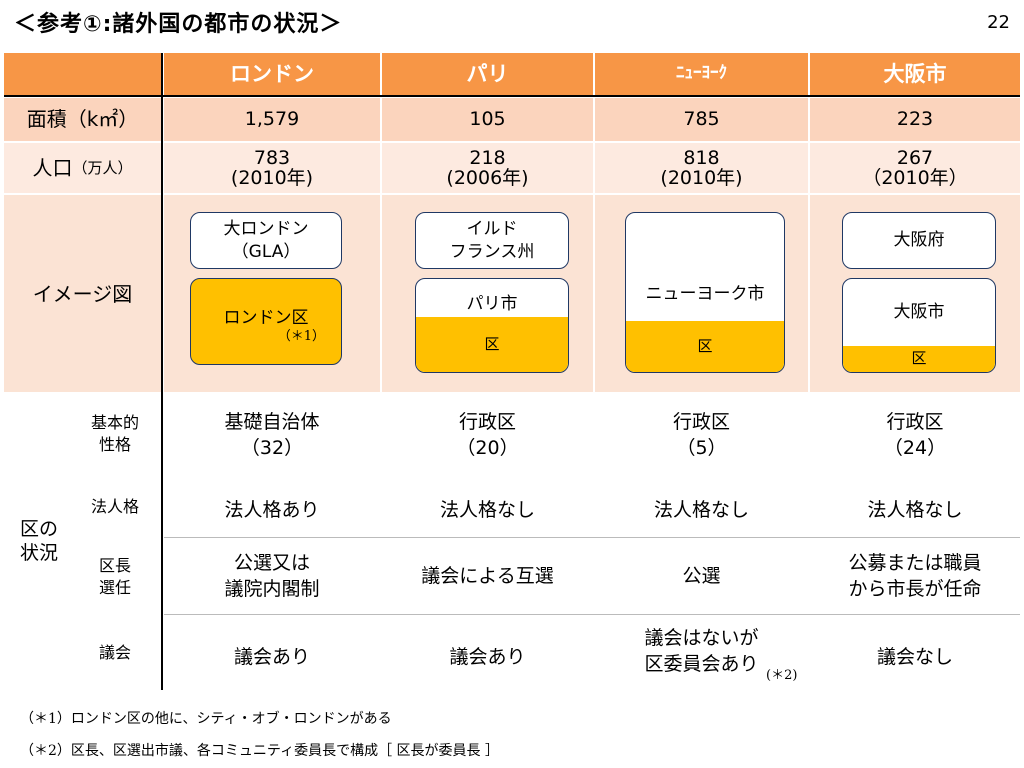 The width and height of the screenshot is (1024, 768). Describe the element at coordinates (701, 73) in the screenshot. I see `col-header-newyork: ﾆｭｰﾖｰｸ` at that location.